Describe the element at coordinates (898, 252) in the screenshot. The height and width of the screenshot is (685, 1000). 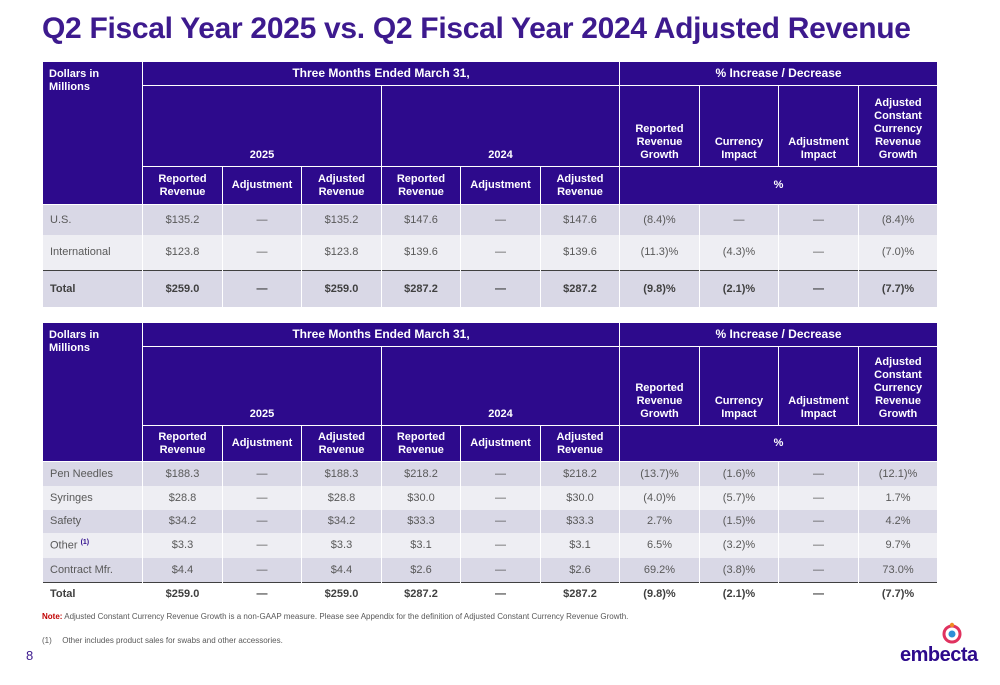
I see `table-cell: (7.0)%` at that location.